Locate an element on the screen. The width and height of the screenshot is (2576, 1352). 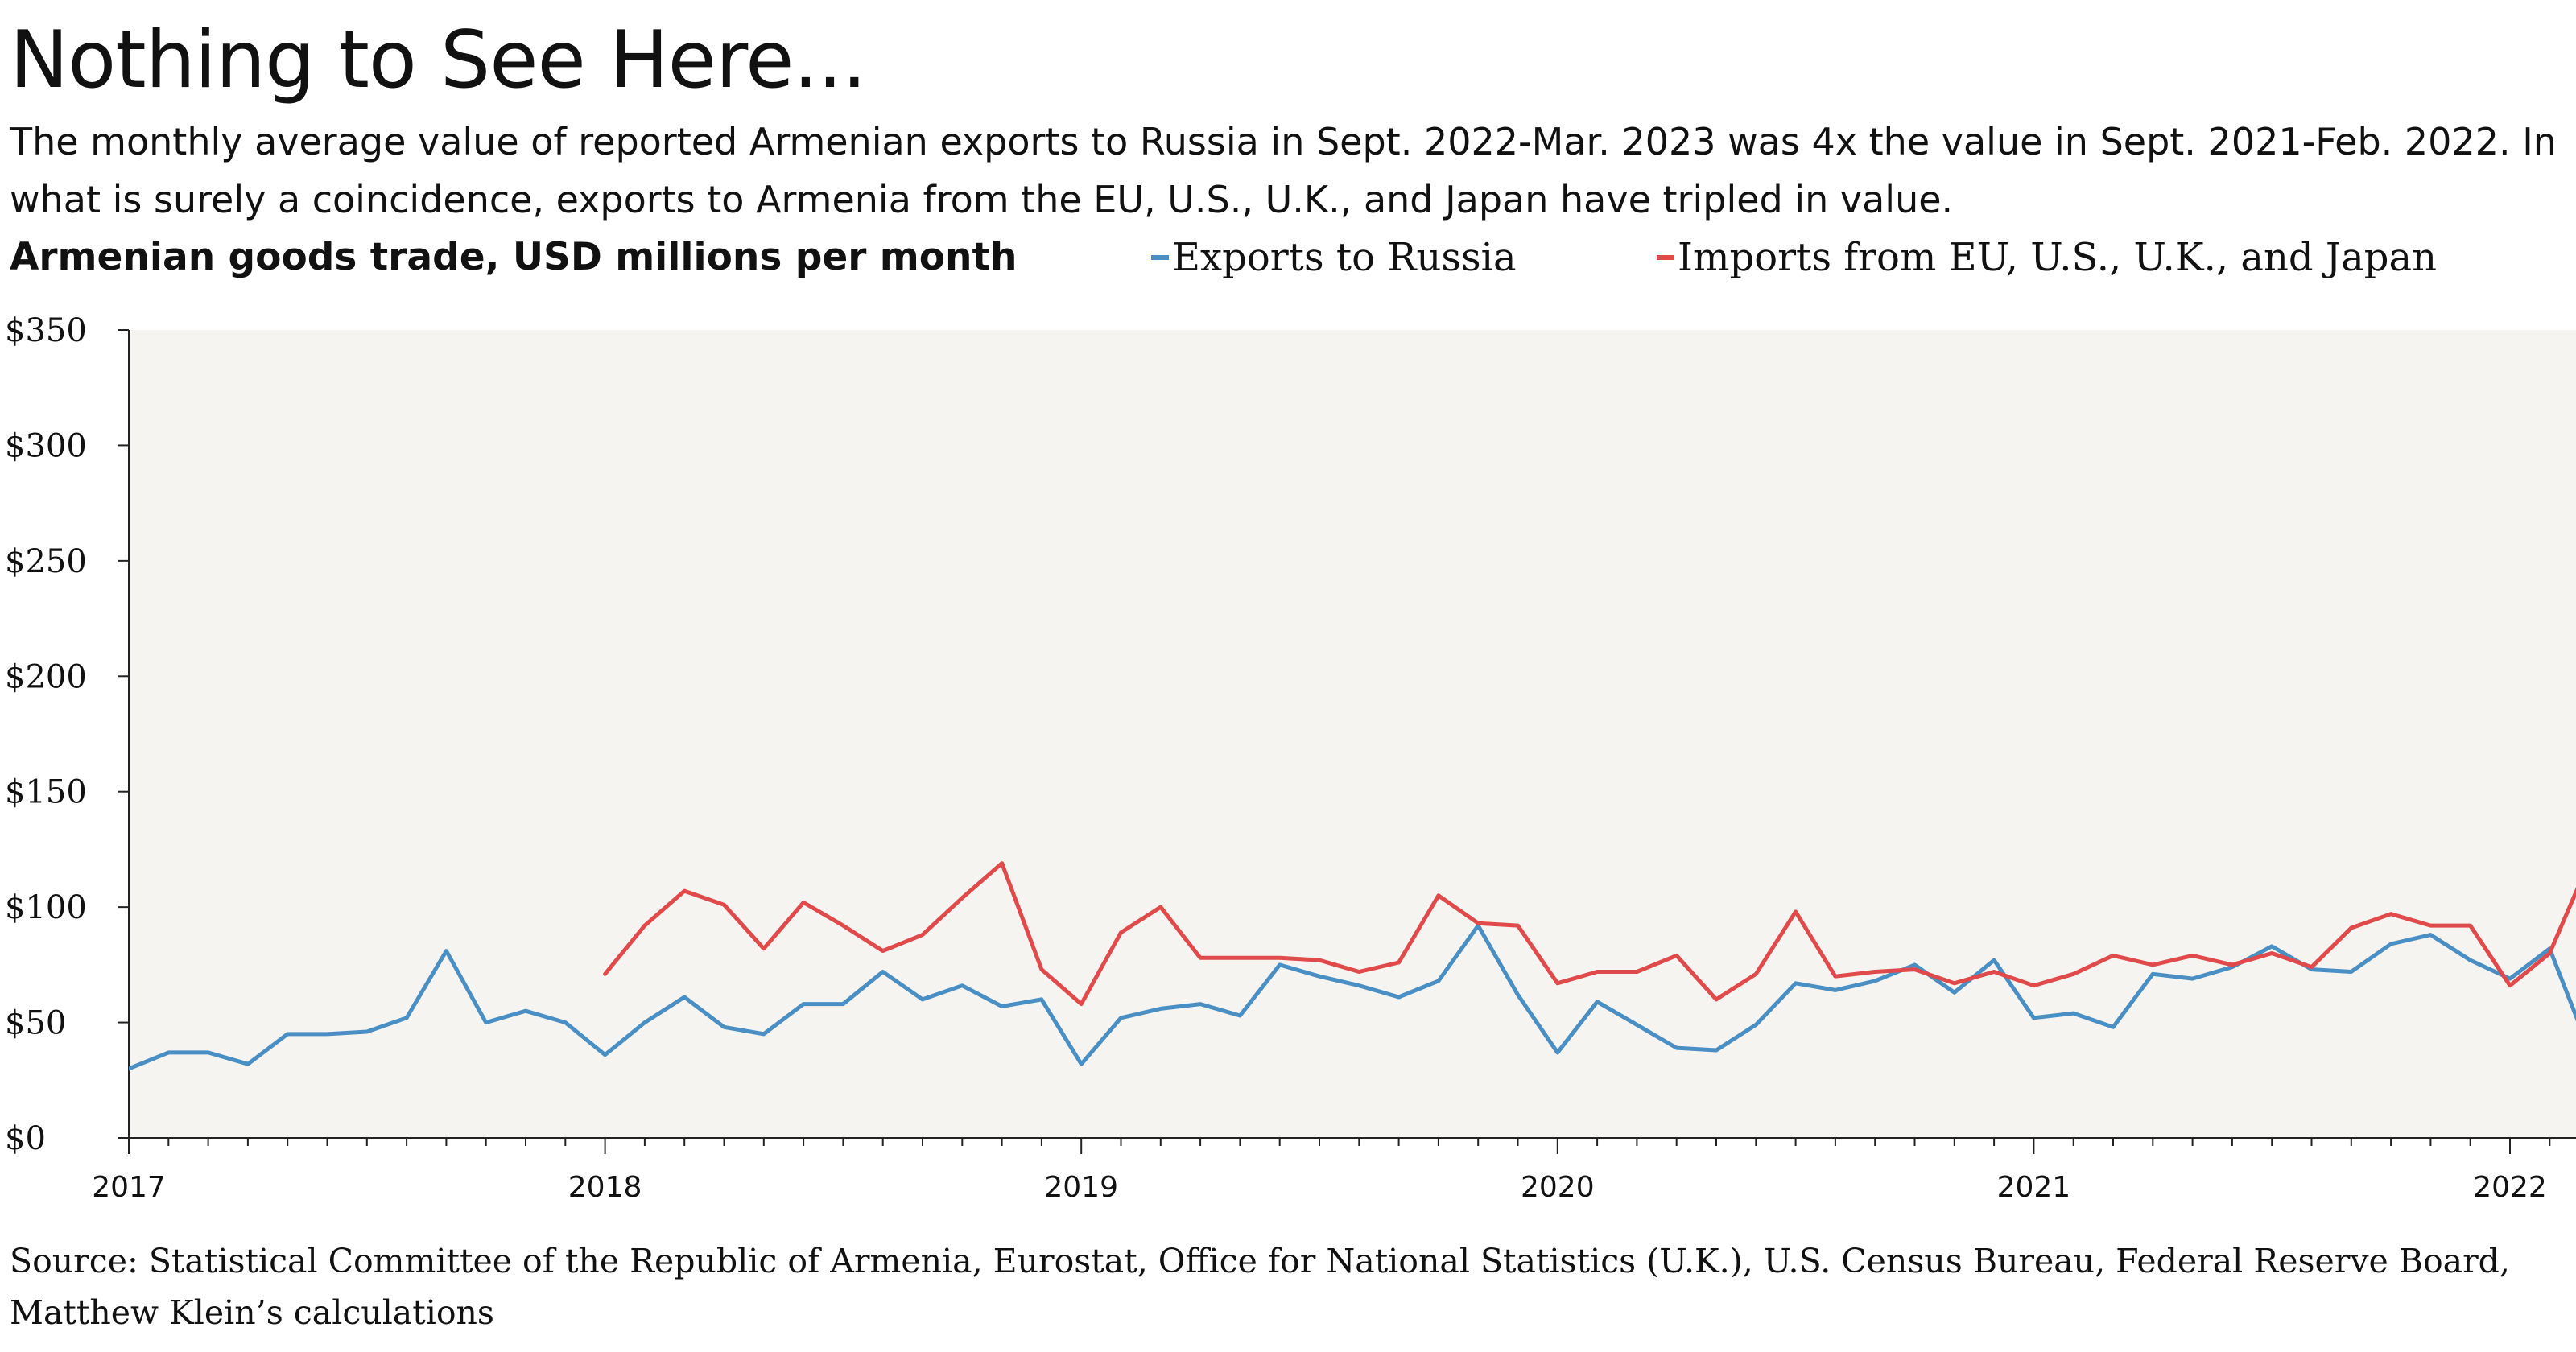
x-tick-label: 2020 is located at coordinates (1558, 1187).